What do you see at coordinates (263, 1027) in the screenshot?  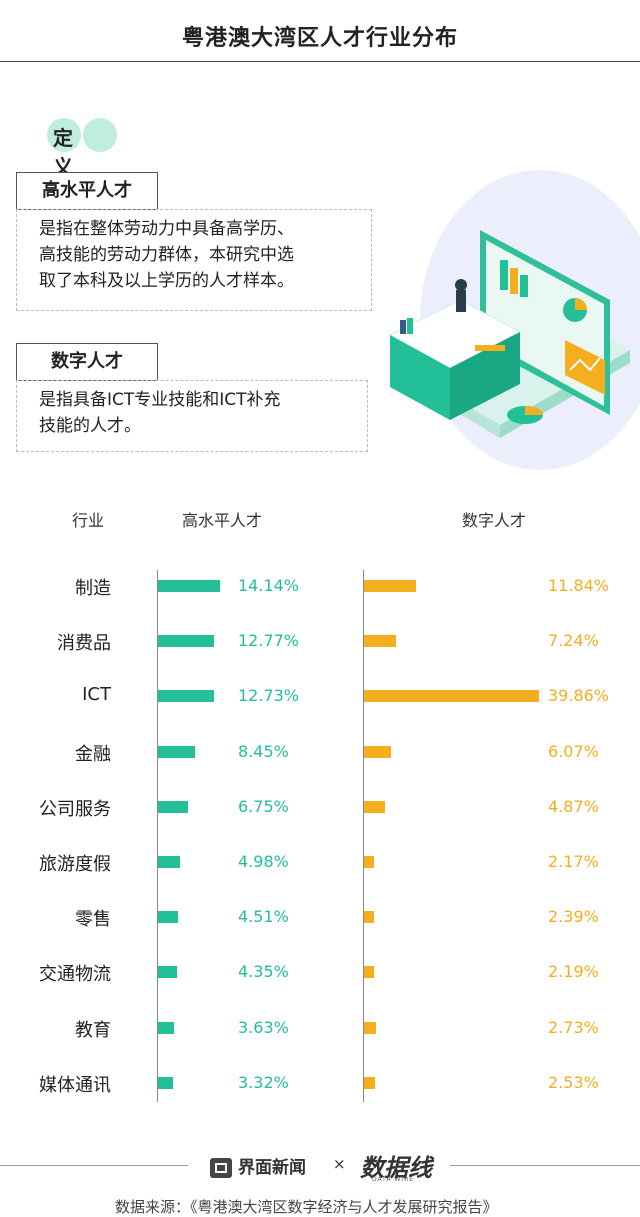 I see `value-label-high-level: 3.63%` at bounding box center [263, 1027].